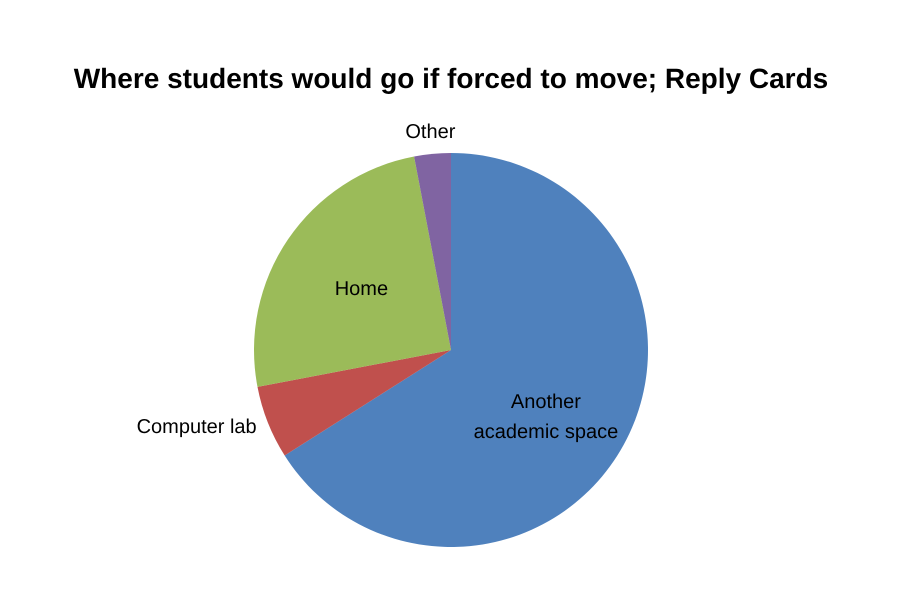 The height and width of the screenshot is (590, 902). What do you see at coordinates (196, 427) in the screenshot?
I see `slice-label: Computer lab` at bounding box center [196, 427].